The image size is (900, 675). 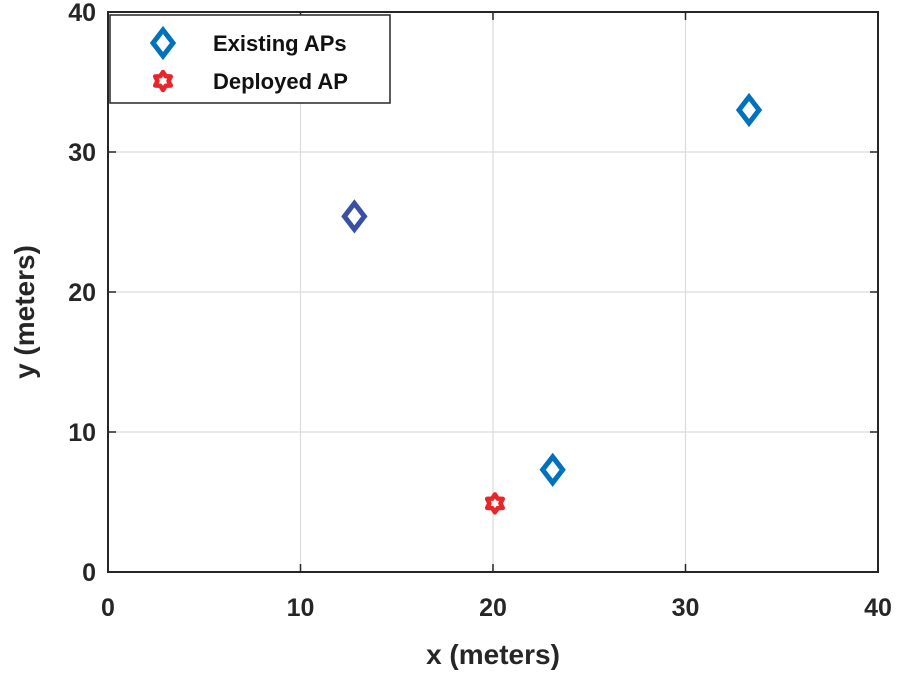 I want to click on legend-entries: Existing APs Deployed AP, so click(x=248, y=59).